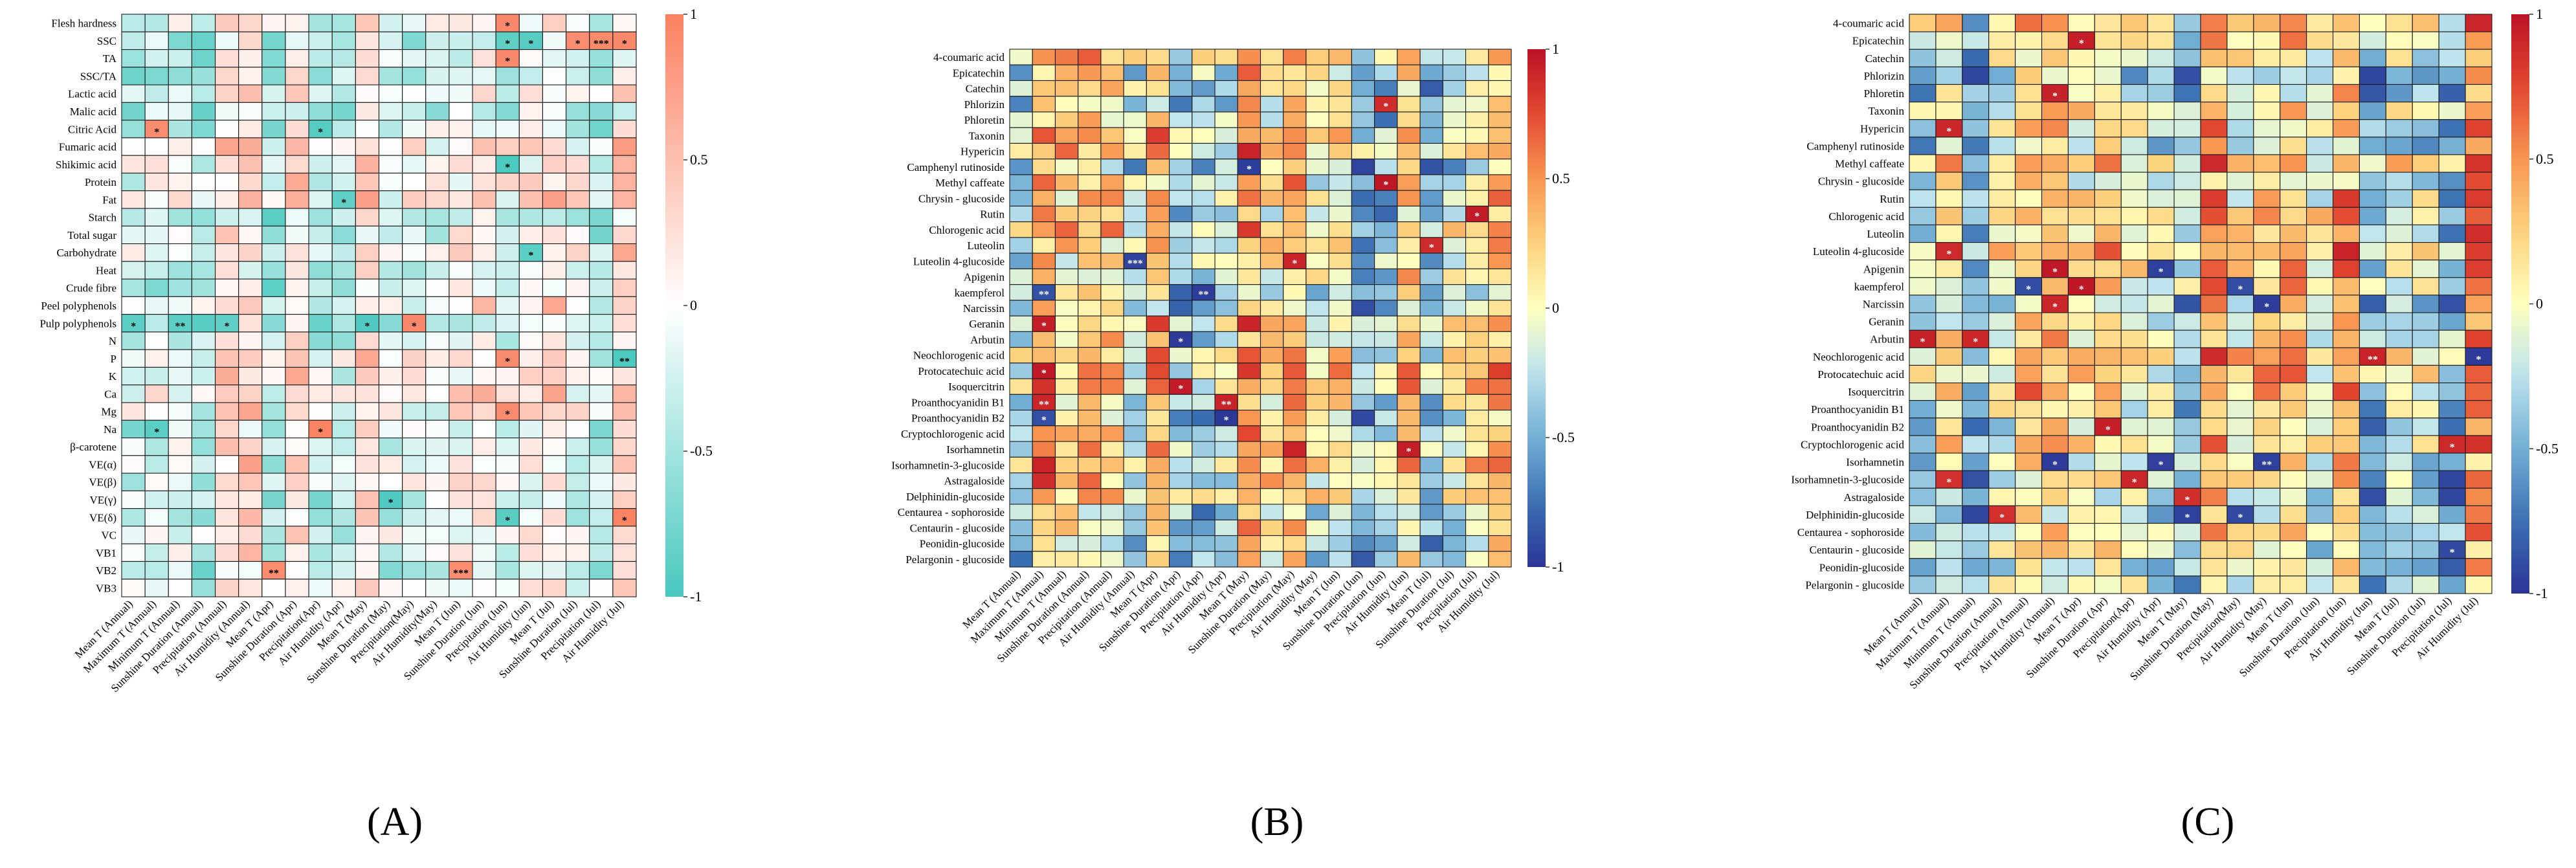 The image size is (2576, 868). What do you see at coordinates (106, 553) in the screenshot?
I see `row-label: VB1` at bounding box center [106, 553].